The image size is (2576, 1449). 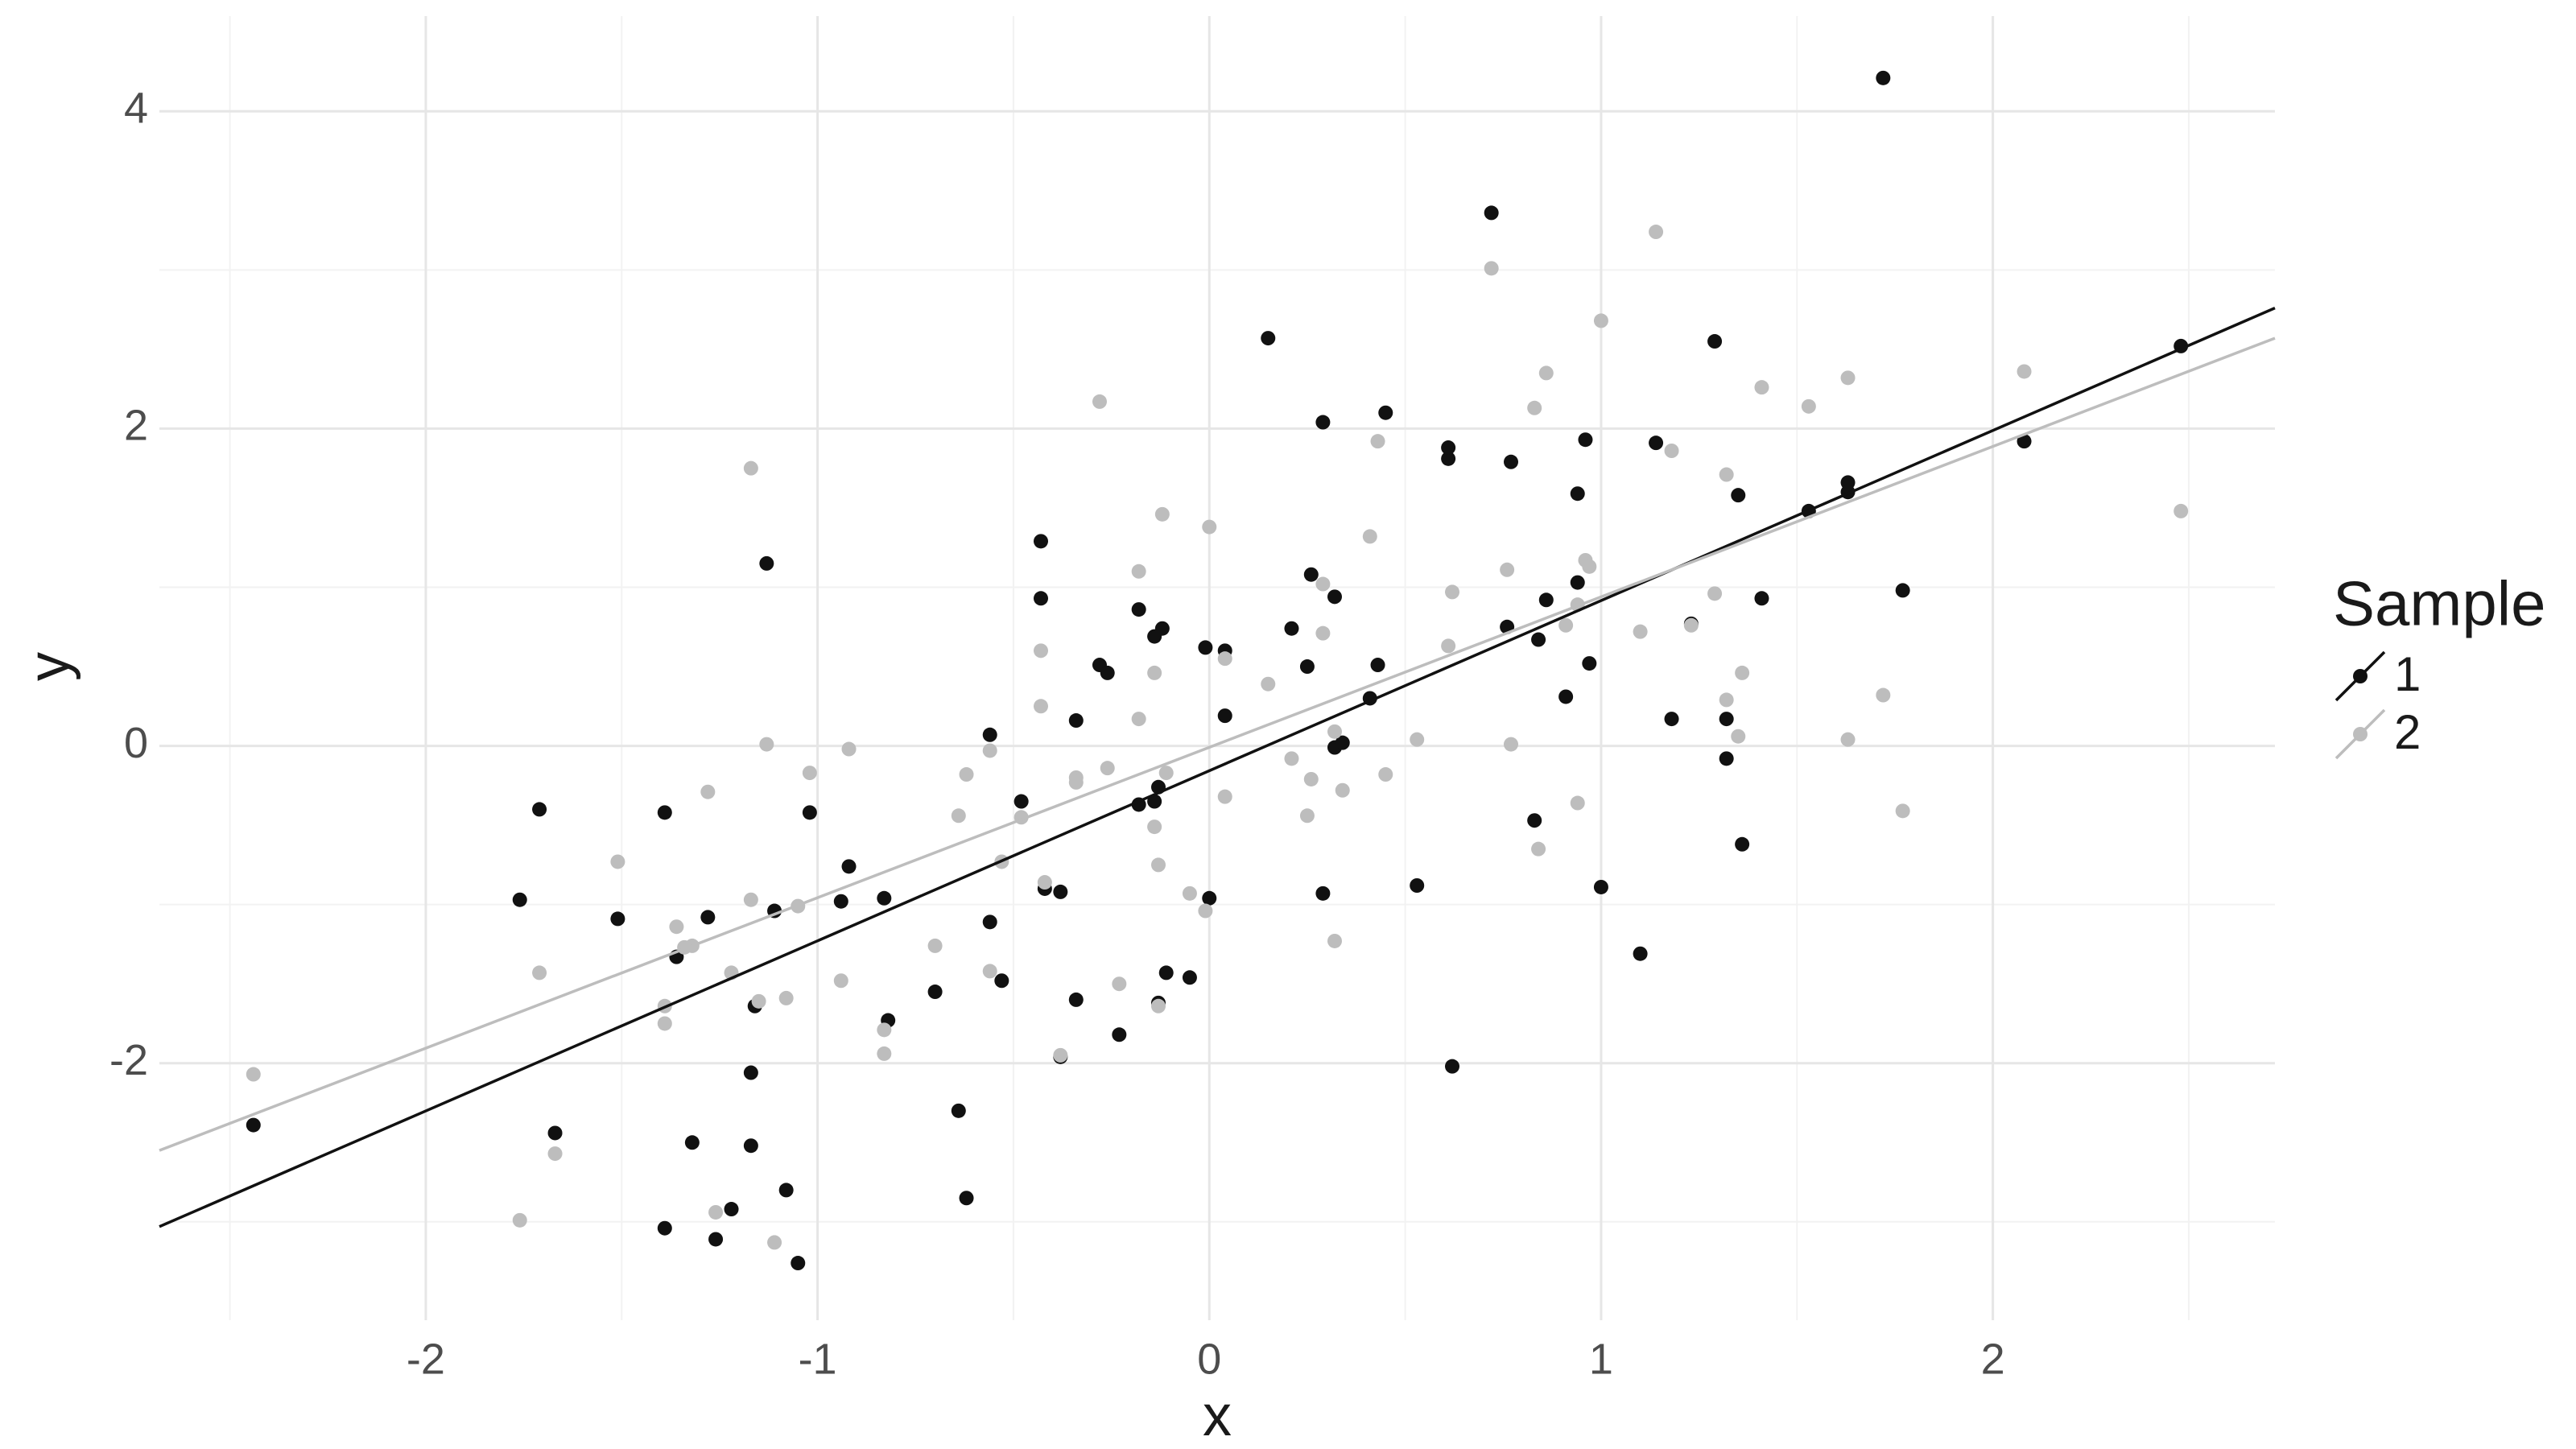 I want to click on x-tick-label: 0, so click(x=1209, y=1359).